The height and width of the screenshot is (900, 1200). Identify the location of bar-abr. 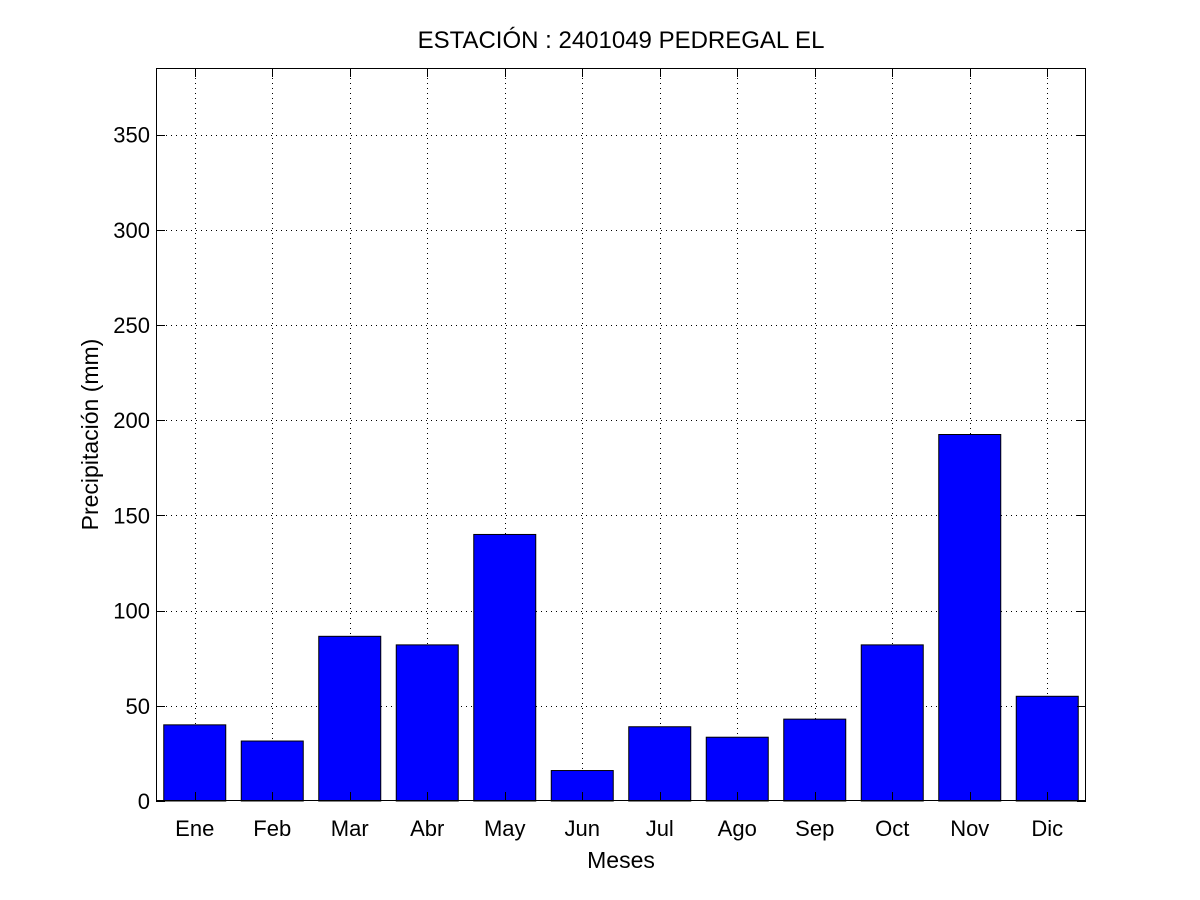
(427, 723).